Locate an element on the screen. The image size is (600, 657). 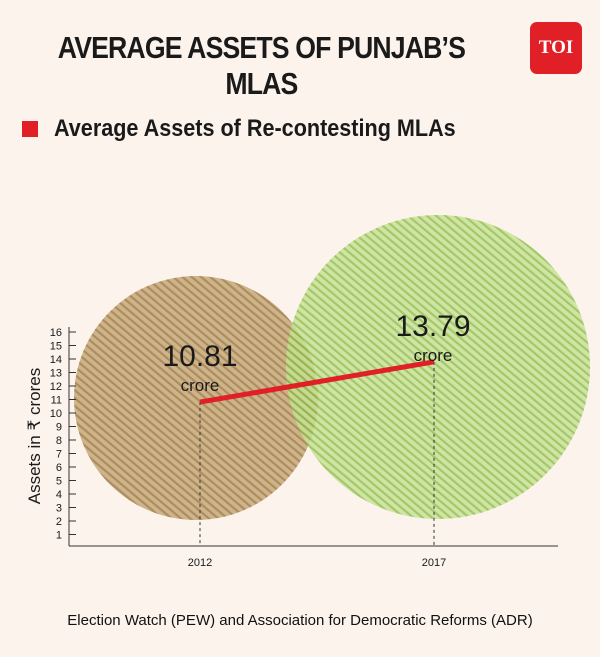
y-tick-label: 7 is located at coordinates (59, 455).